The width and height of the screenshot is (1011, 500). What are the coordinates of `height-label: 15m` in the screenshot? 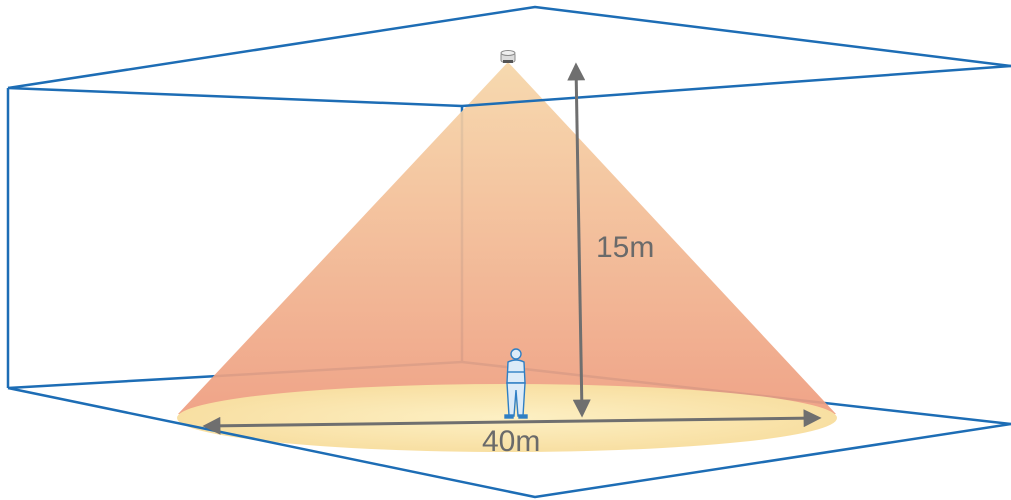 It's located at (625, 247).